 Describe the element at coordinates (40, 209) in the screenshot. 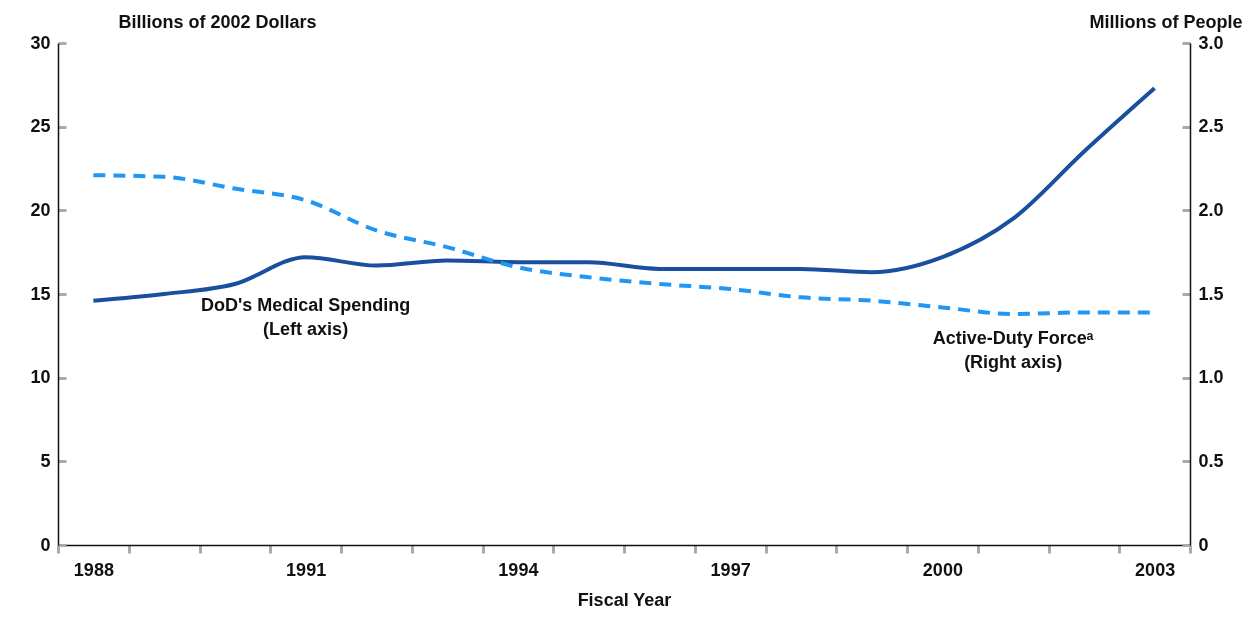

I see `y-tick-label: 20` at that location.